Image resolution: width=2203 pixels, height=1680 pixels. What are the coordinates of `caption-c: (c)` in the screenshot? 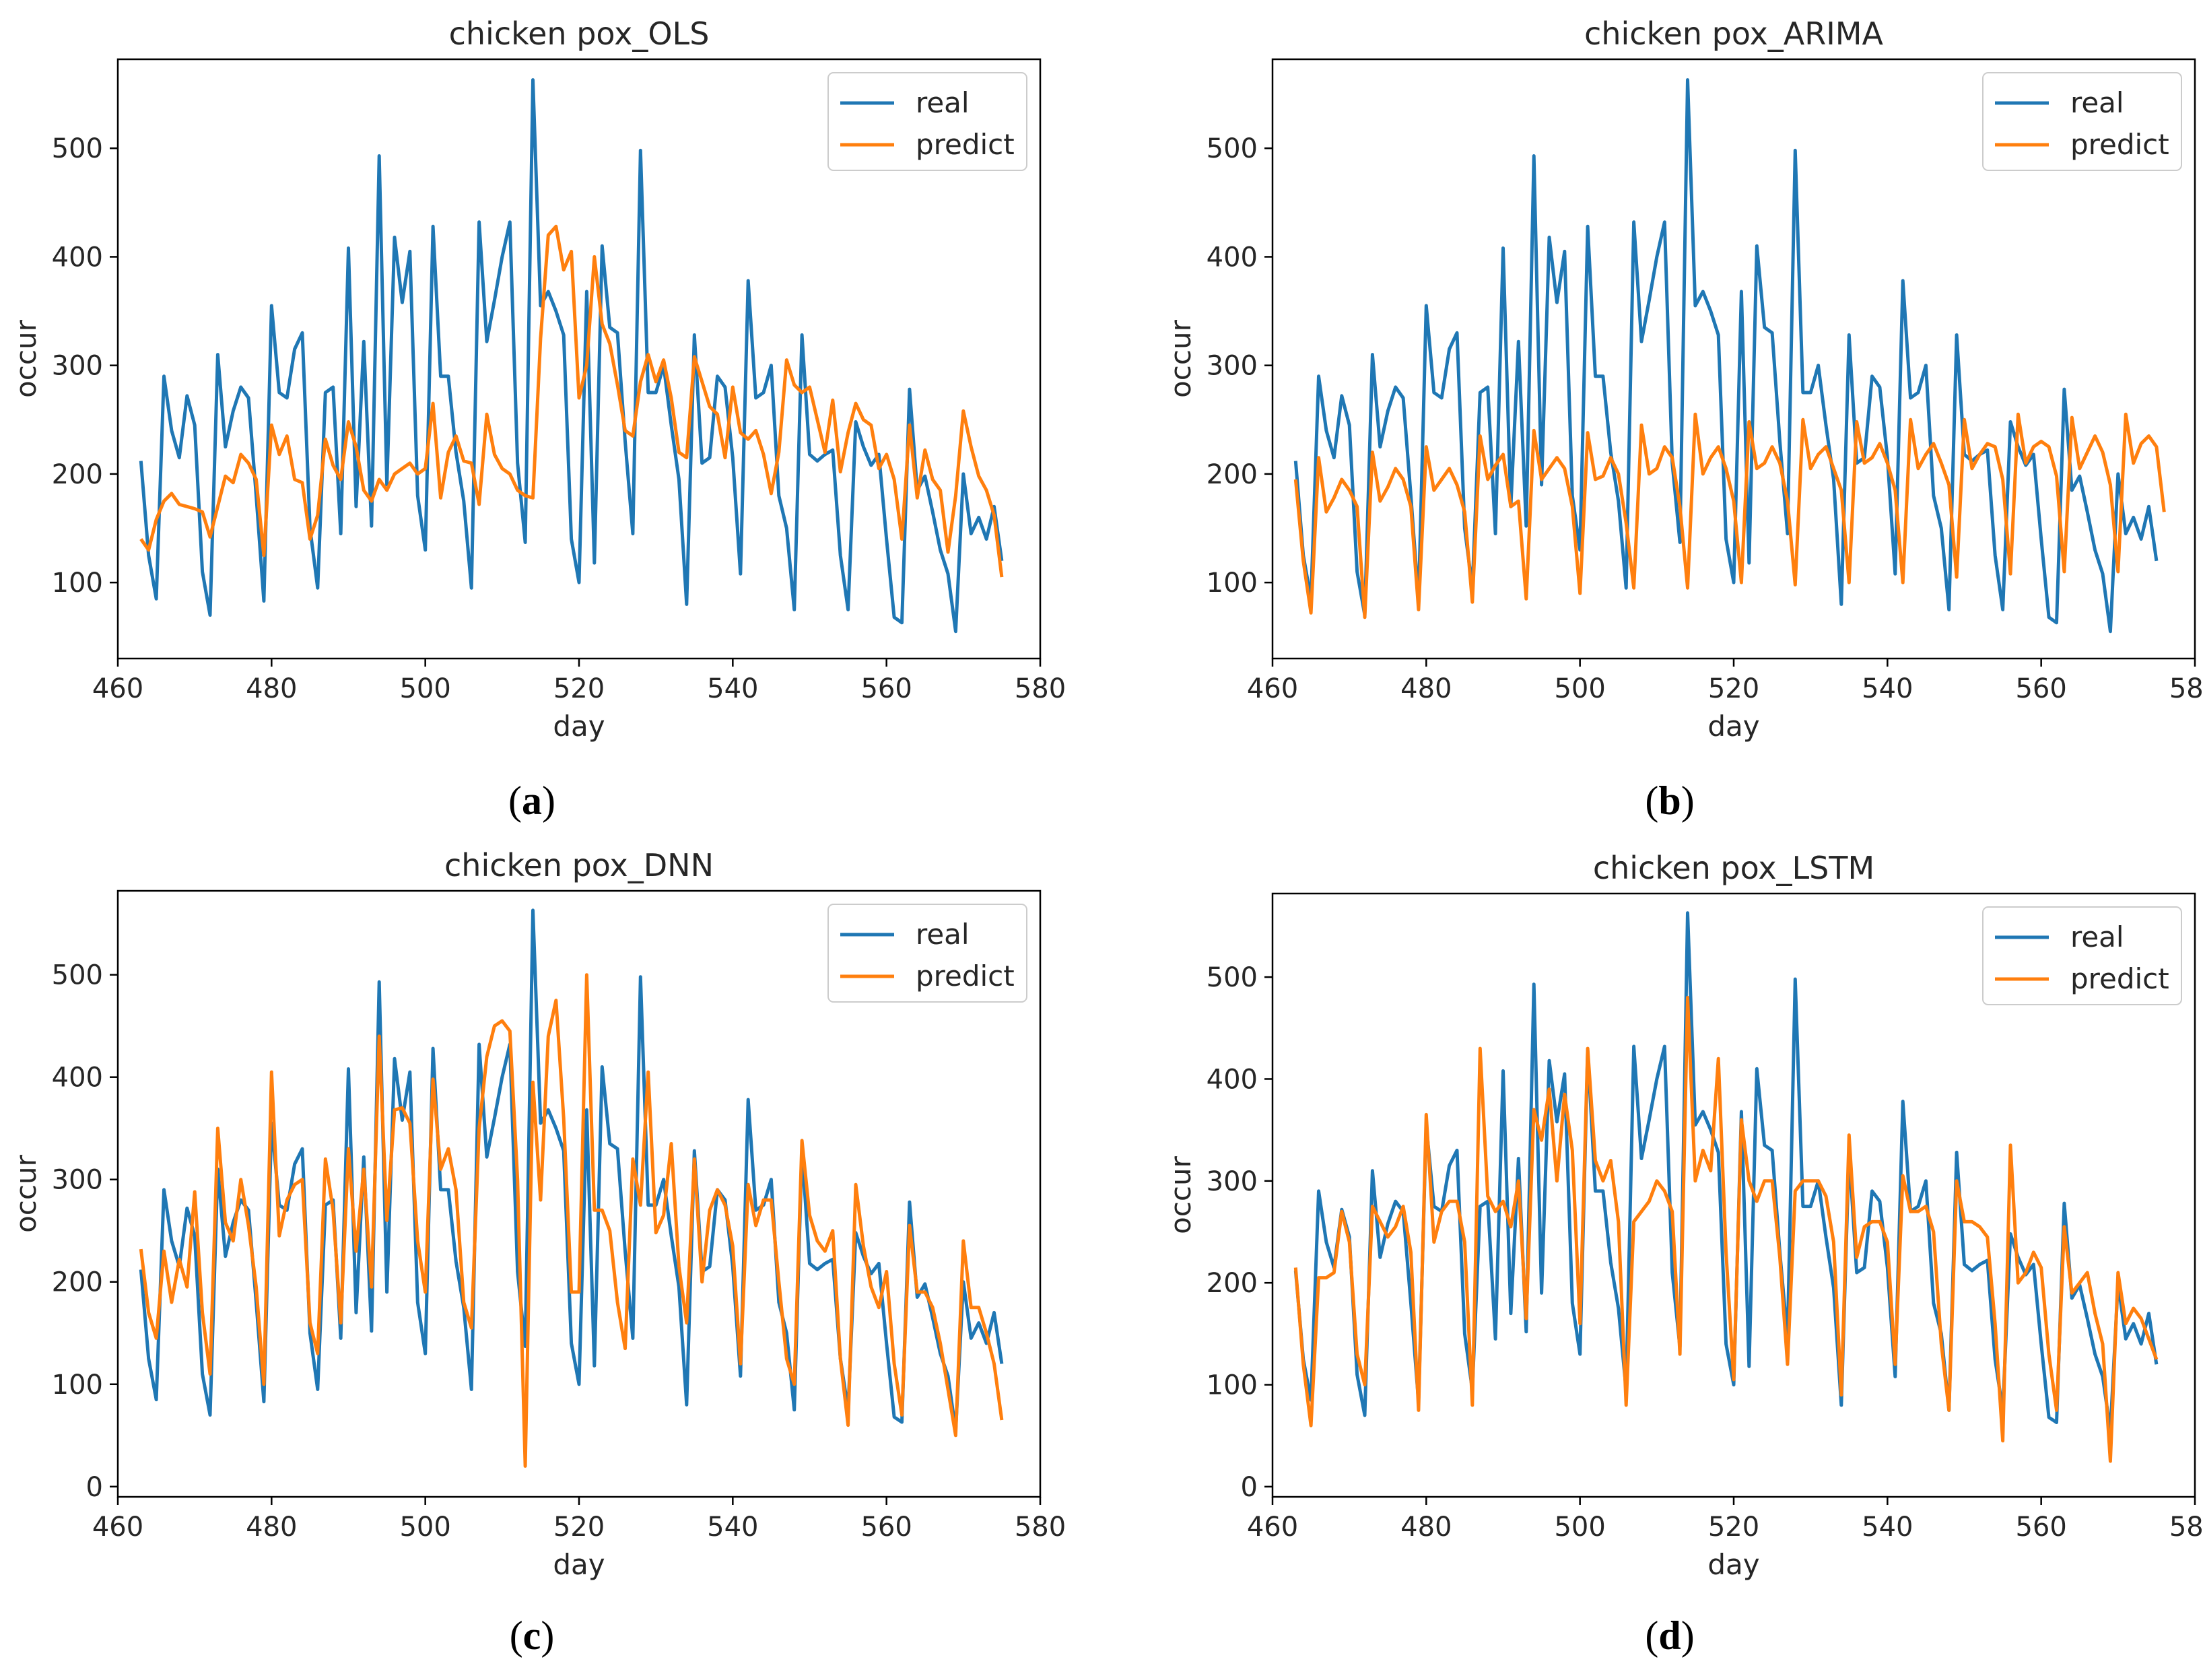 It's located at (532, 1635).